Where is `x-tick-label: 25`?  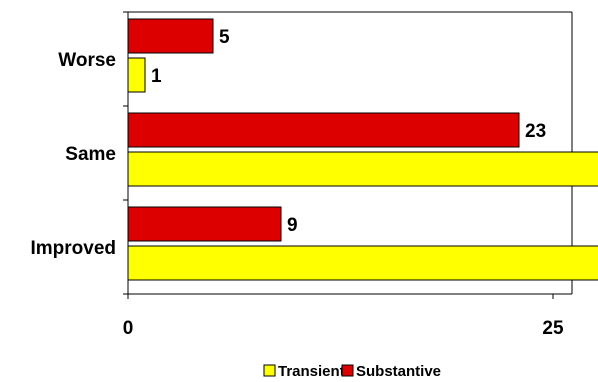
x-tick-label: 25 is located at coordinates (553, 328).